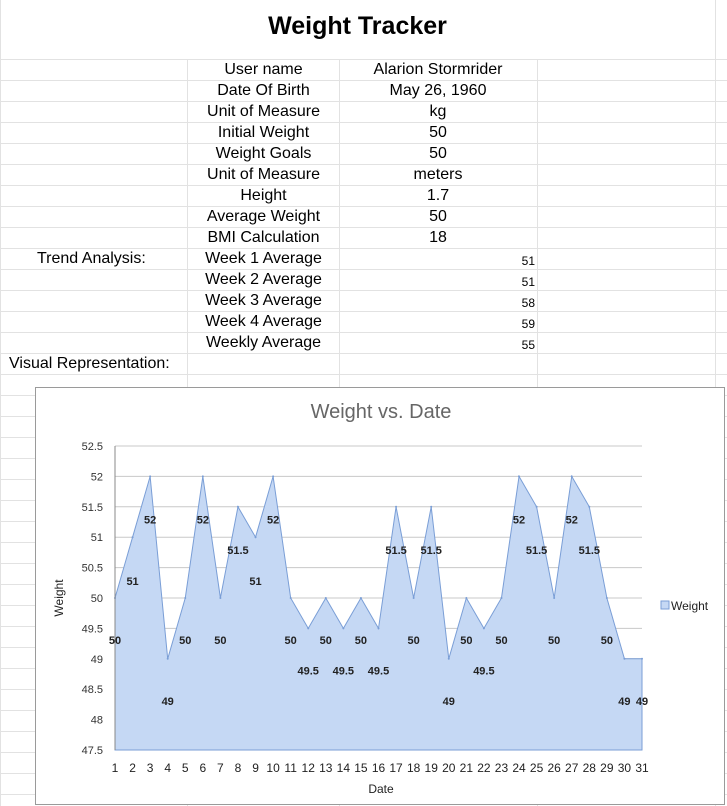 This screenshot has height=806, width=727. I want to click on week-value: 55, so click(528, 345).